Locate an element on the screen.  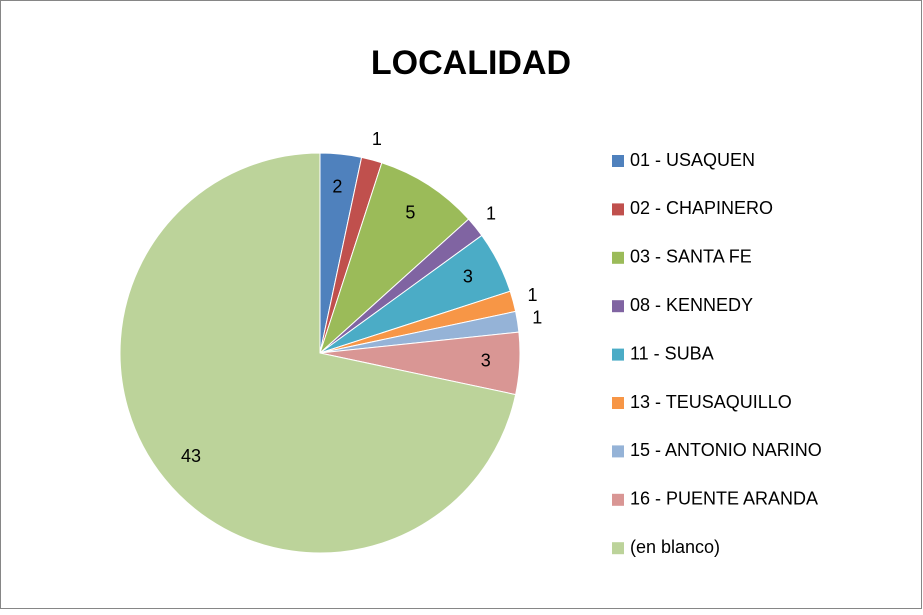
chart-title: LOCALIDAD is located at coordinates (471, 63).